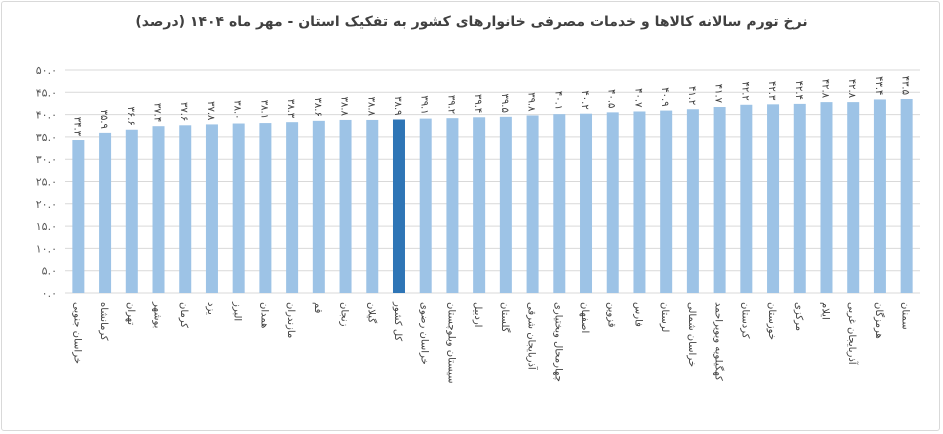 The width and height of the screenshot is (943, 434). What do you see at coordinates (424, 104) in the screenshot?
I see `data-label: ۳۹.۱` at bounding box center [424, 104].